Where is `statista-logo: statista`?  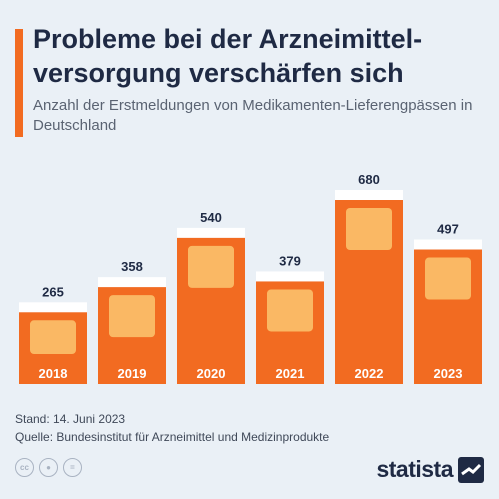
statista-logo: statista is located at coordinates (430, 469).